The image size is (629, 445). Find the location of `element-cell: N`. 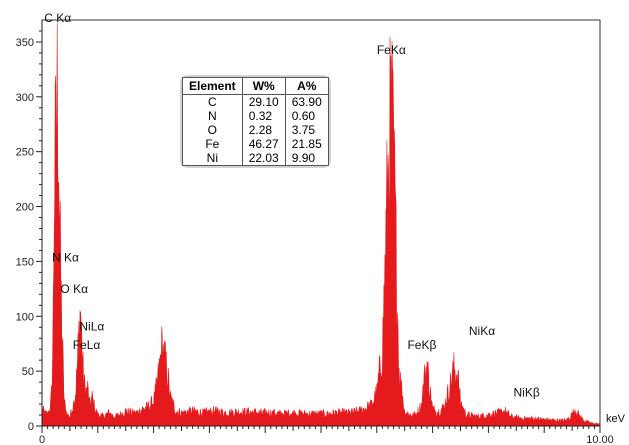

element-cell: N is located at coordinates (212, 116).